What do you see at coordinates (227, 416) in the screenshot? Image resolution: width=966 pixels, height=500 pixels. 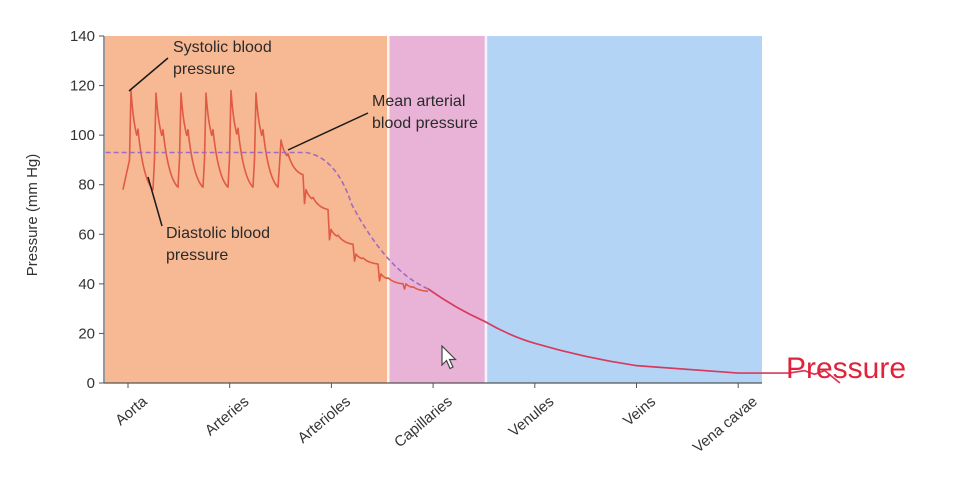 I see `x-category-label: Arteries` at bounding box center [227, 416].